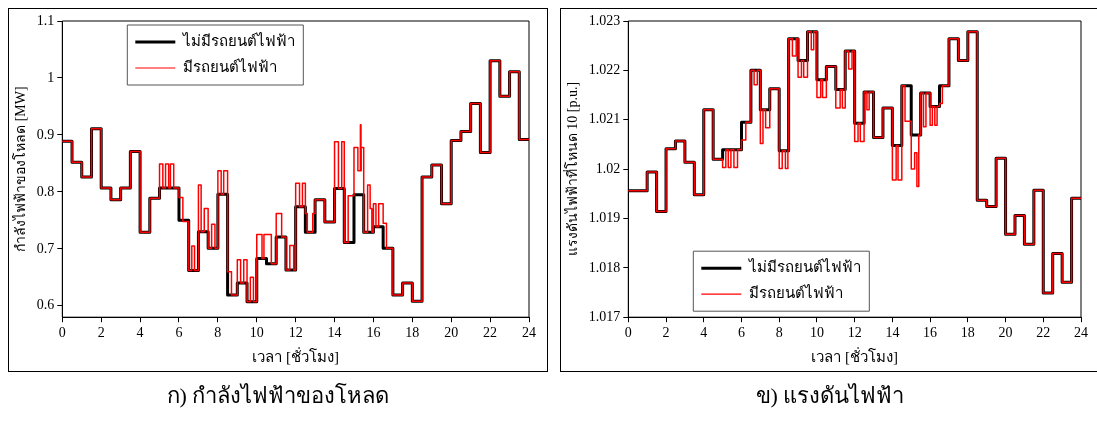 This screenshot has width=1097, height=421. Describe the element at coordinates (572, 169) in the screenshot. I see `y-axis-title: แรงดันไฟฟ้าที่โหนด 10 [p.u.]` at that location.